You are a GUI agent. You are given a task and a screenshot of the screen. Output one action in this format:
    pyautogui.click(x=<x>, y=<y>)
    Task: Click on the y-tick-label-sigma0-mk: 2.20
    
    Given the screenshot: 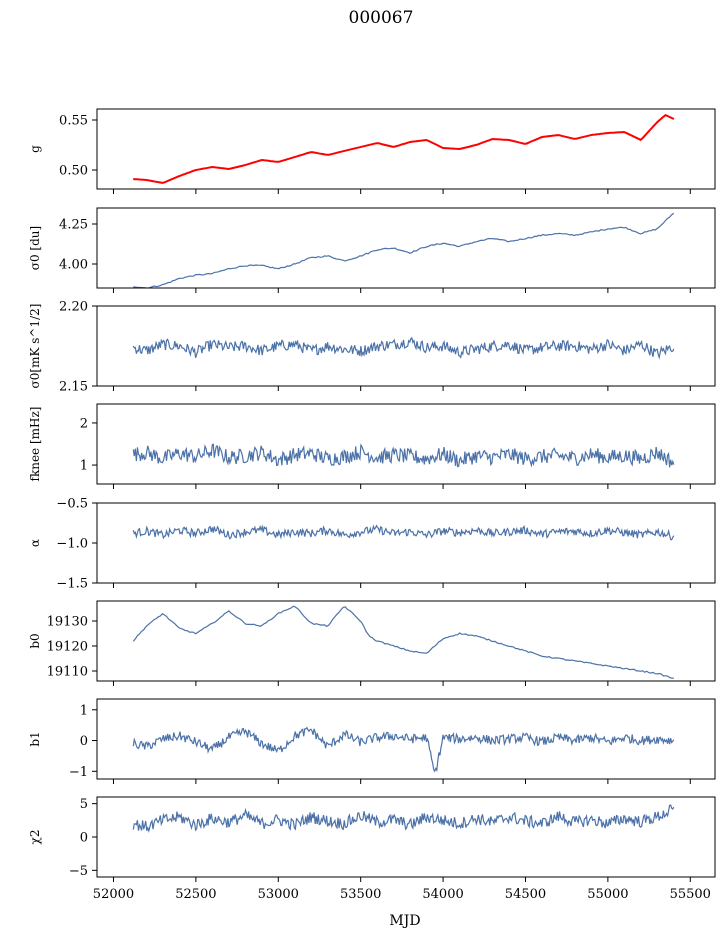 What is the action you would take?
    pyautogui.click(x=73, y=307)
    